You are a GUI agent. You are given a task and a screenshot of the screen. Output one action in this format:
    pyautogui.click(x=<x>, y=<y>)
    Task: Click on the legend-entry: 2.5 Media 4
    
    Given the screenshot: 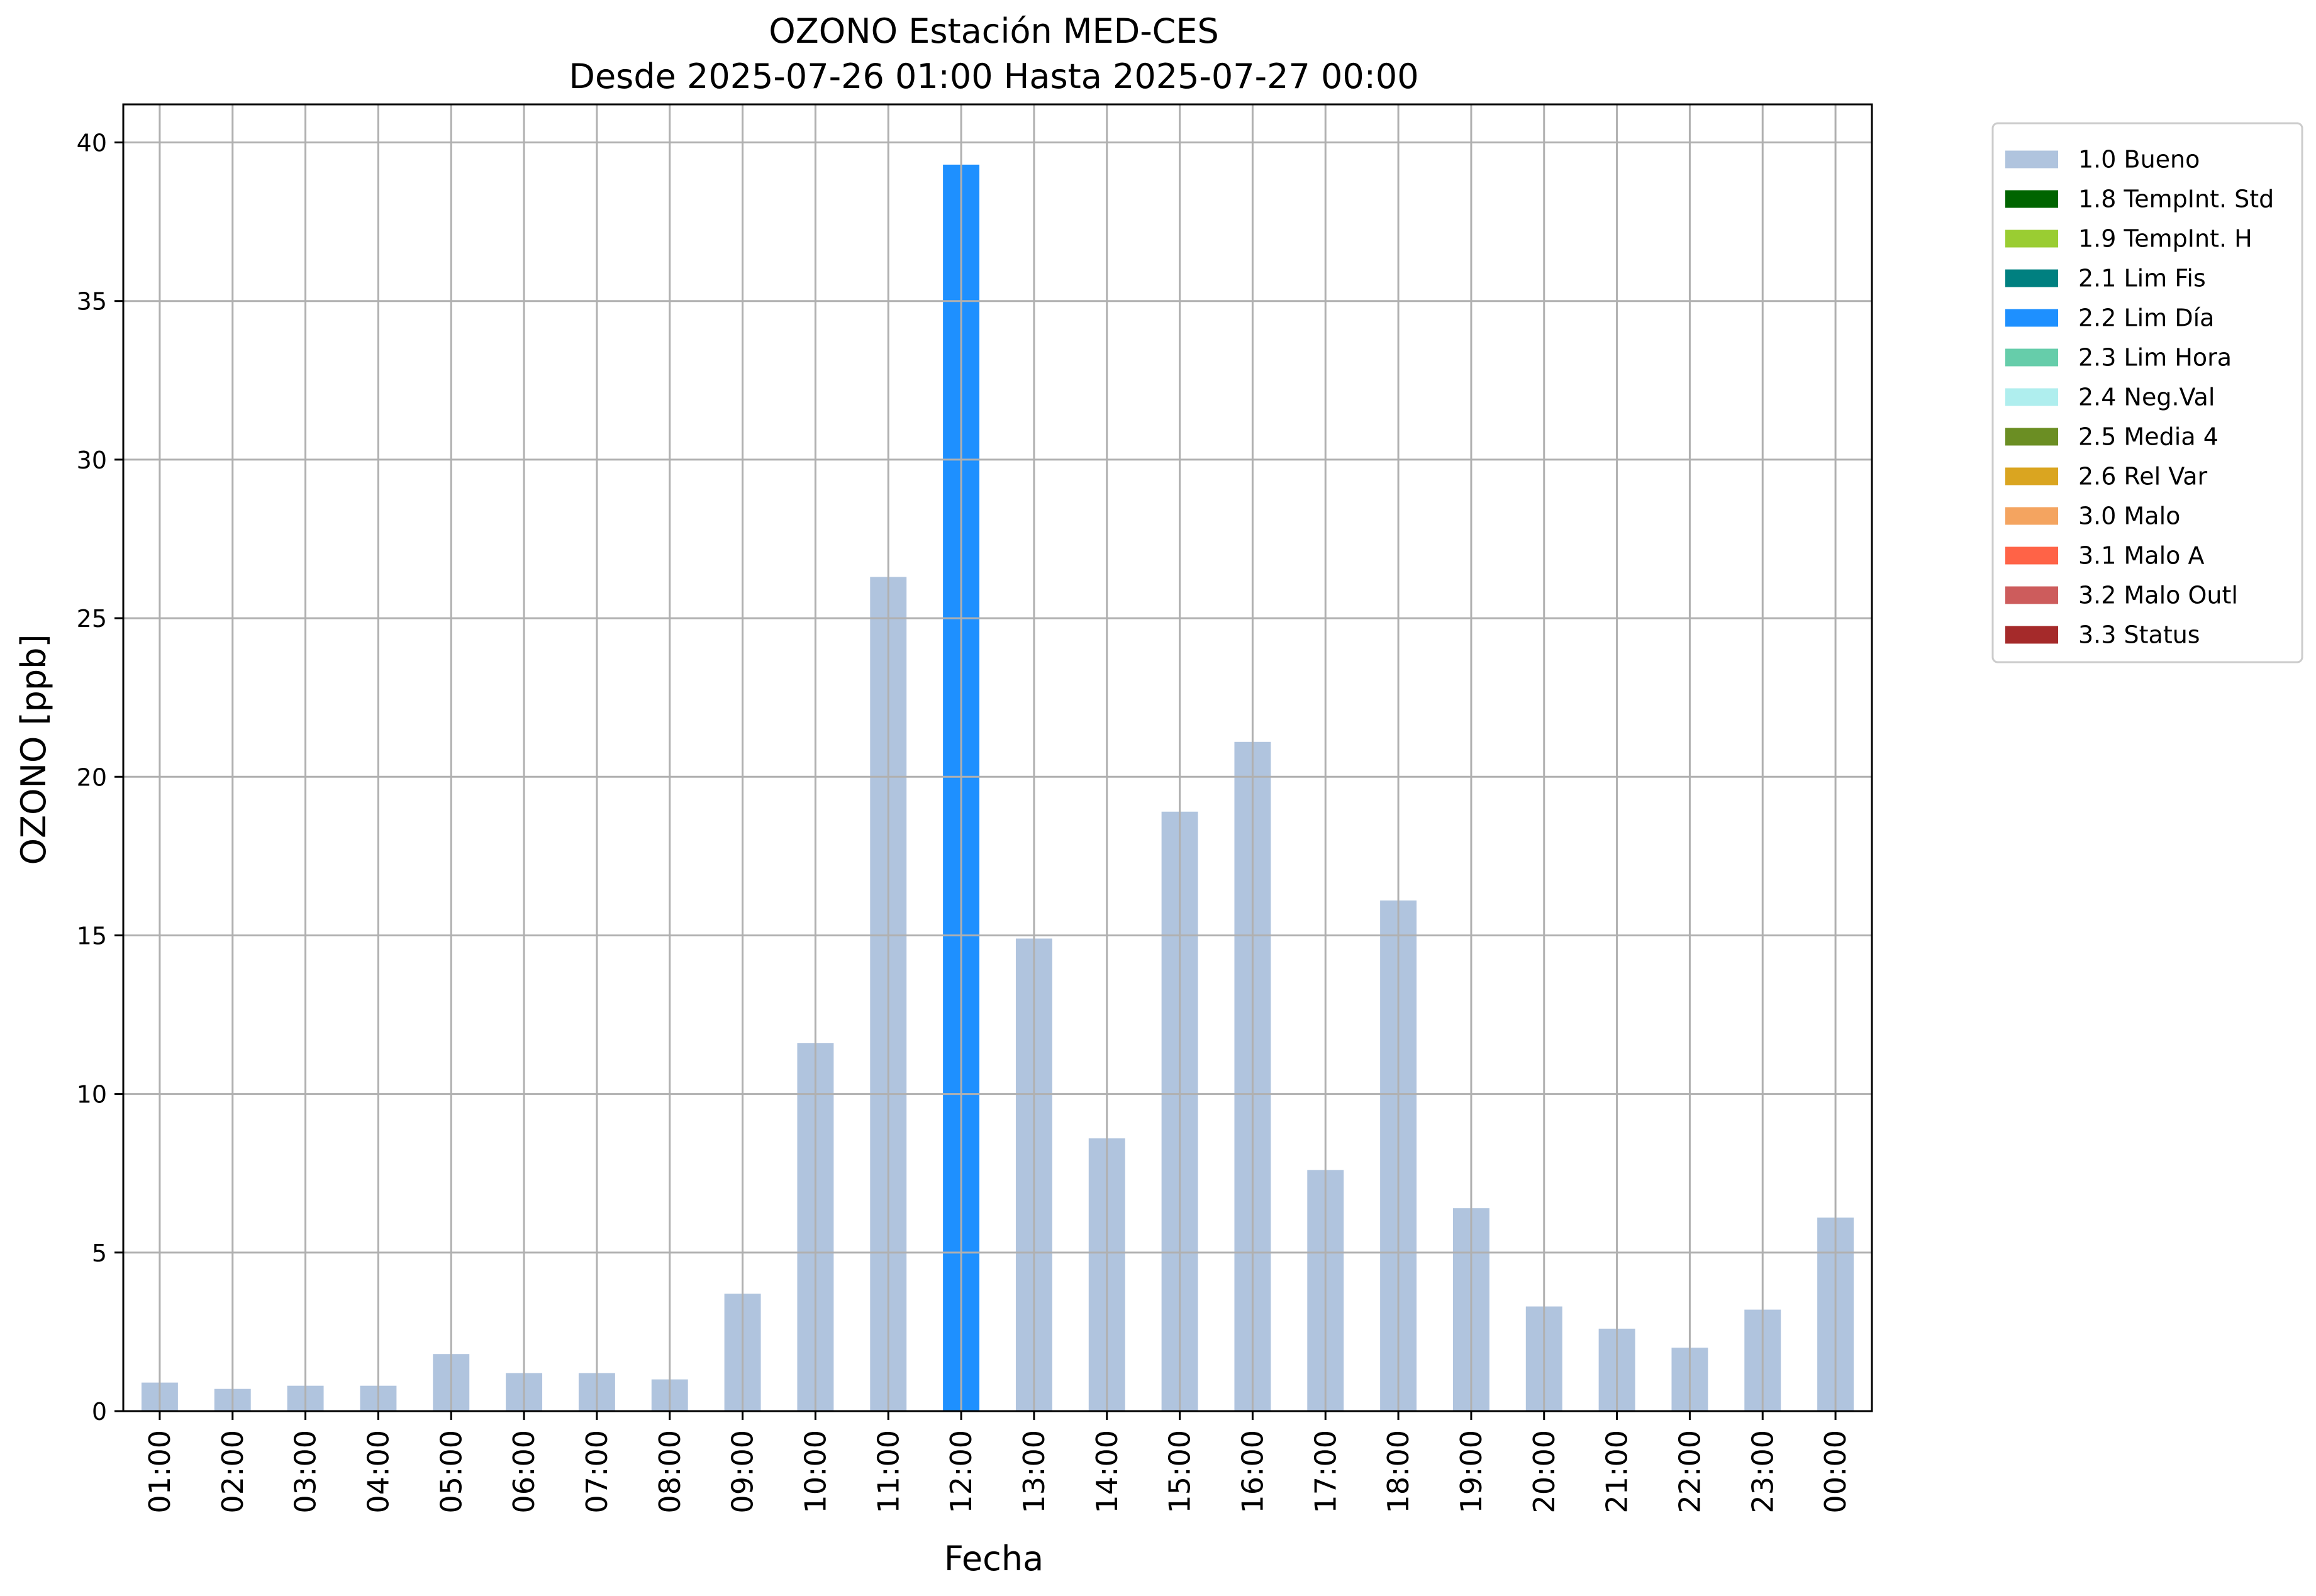 What is the action you would take?
    pyautogui.click(x=2112, y=437)
    